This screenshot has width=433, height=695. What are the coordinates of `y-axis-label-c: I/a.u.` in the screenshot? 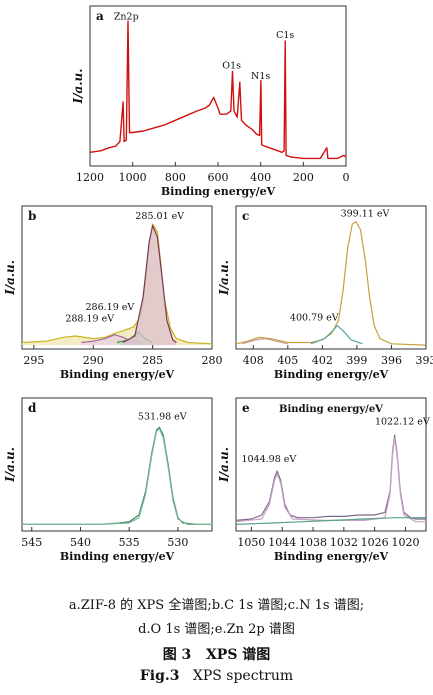 It's located at (224, 278).